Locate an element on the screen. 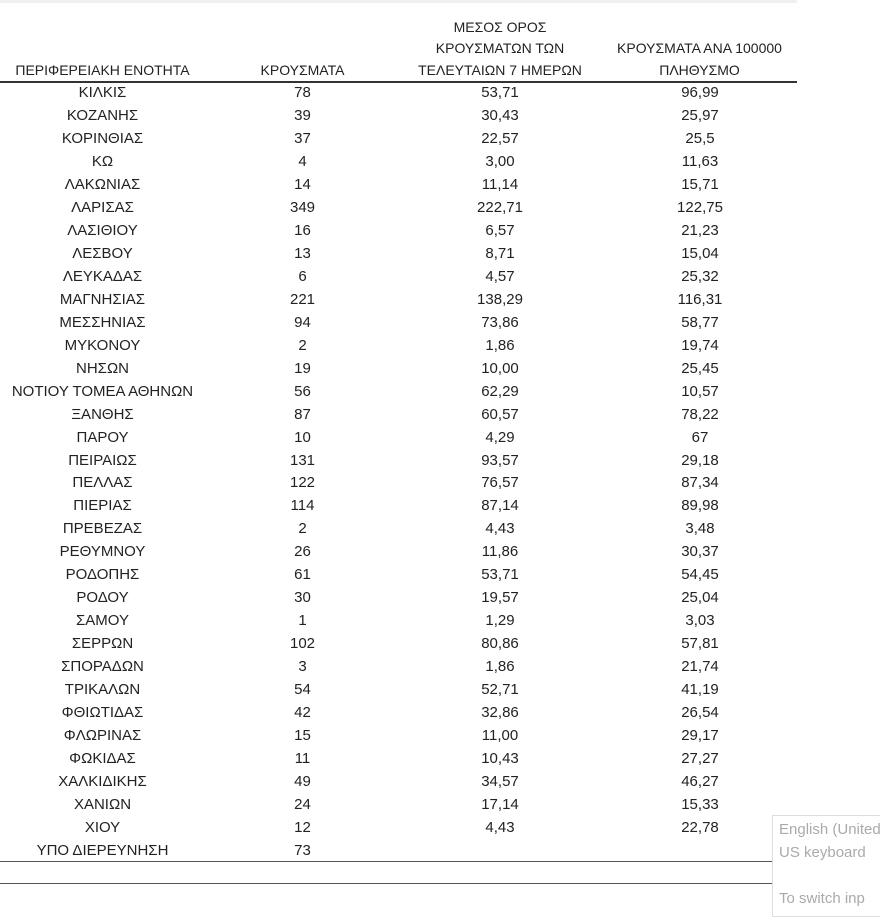 Image resolution: width=880 pixels, height=917 pixels. cell-7day-average: 34,57 is located at coordinates (500, 782).